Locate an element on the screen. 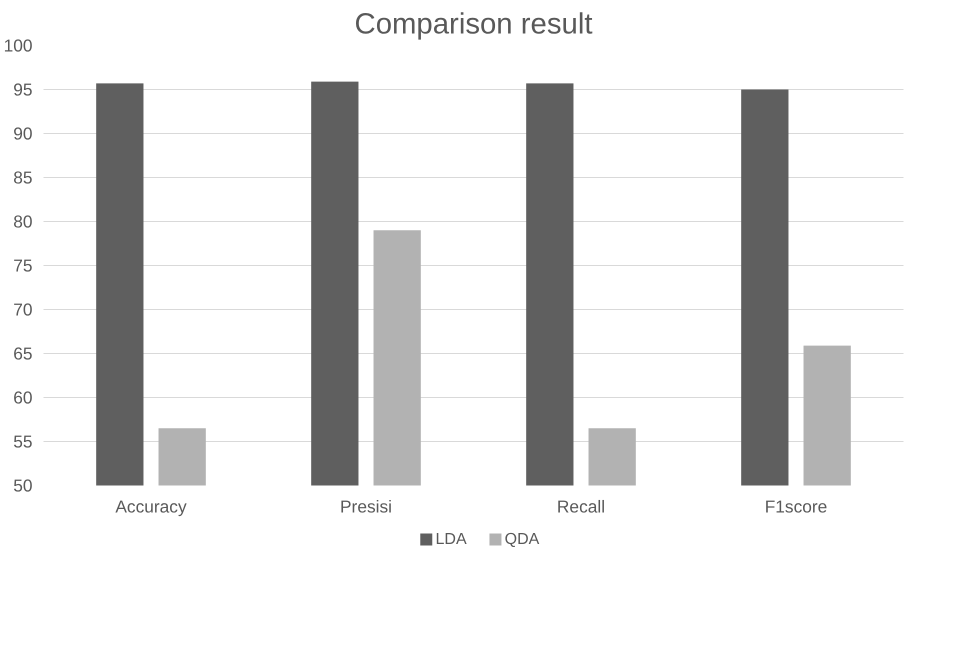 The width and height of the screenshot is (963, 657). y-tick-label: 50 is located at coordinates (23, 486).